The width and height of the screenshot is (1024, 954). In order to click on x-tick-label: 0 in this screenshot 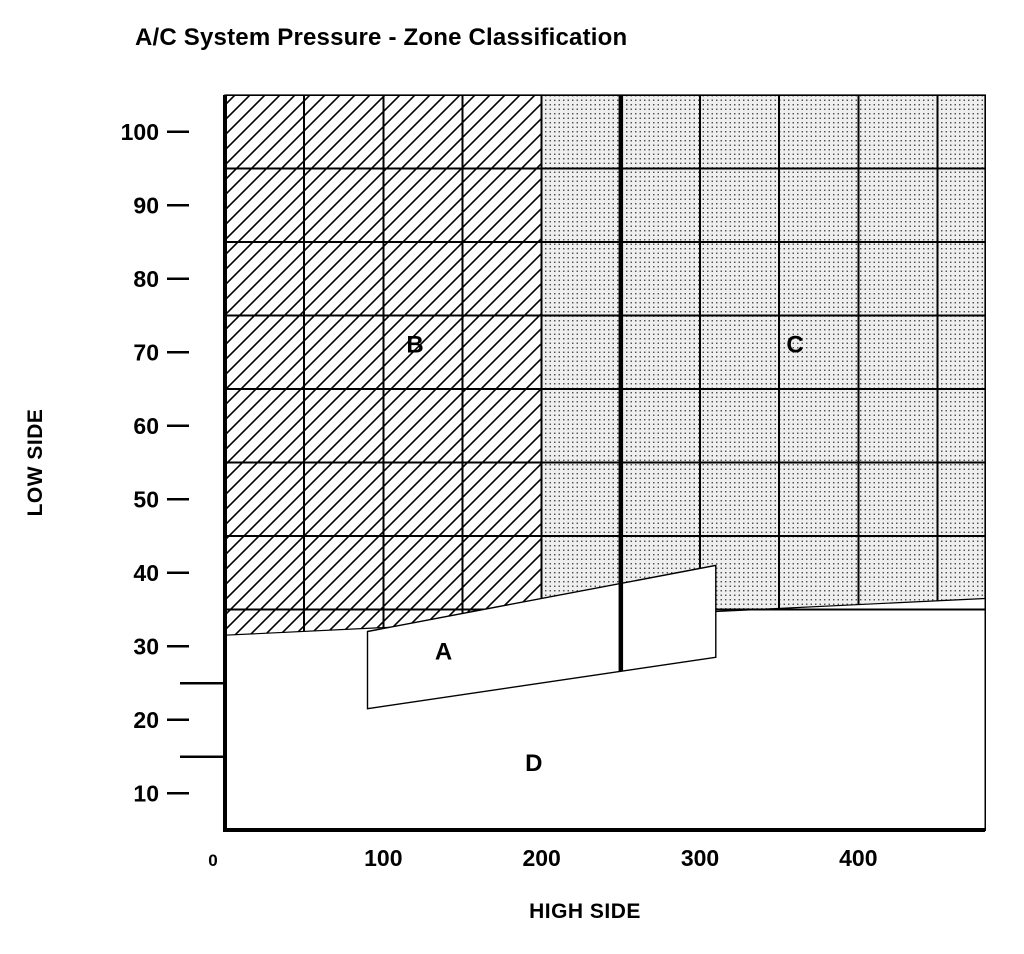, I will do `click(212, 860)`.